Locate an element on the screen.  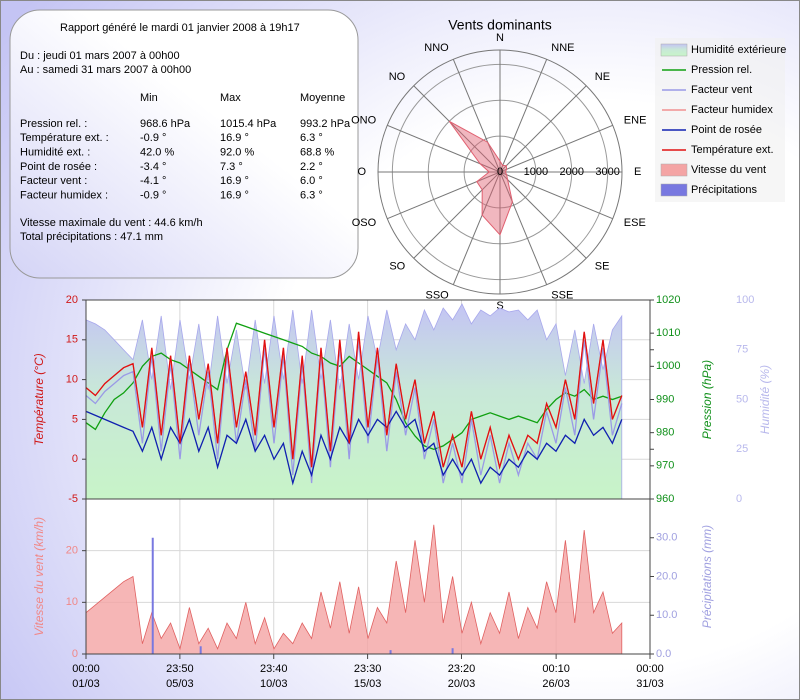
tick-label: 30.0 is located at coordinates (666, 538).